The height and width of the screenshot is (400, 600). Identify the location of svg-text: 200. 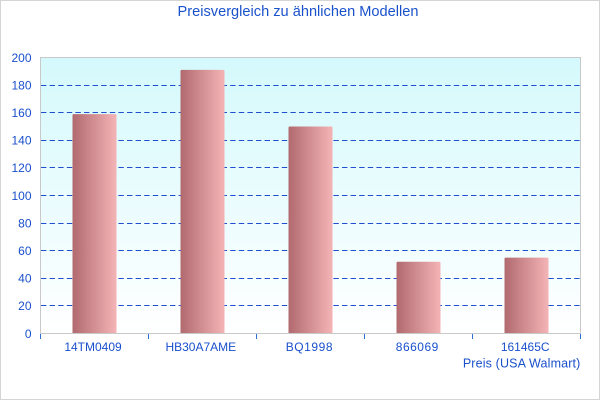
(21, 58).